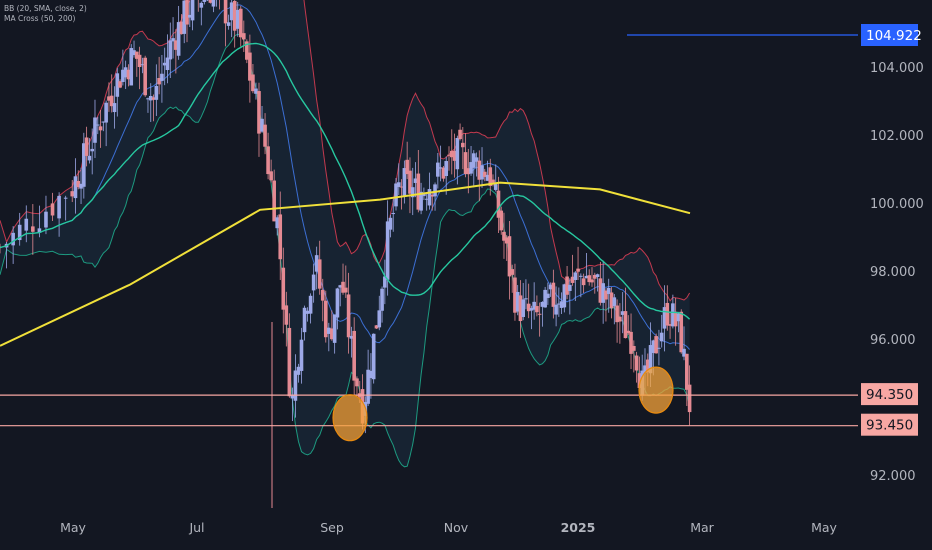 Image resolution: width=932 pixels, height=550 pixels. What do you see at coordinates (45, 8) in the screenshot?
I see `bb-legend: BB (20, SMA, close, 2)` at bounding box center [45, 8].